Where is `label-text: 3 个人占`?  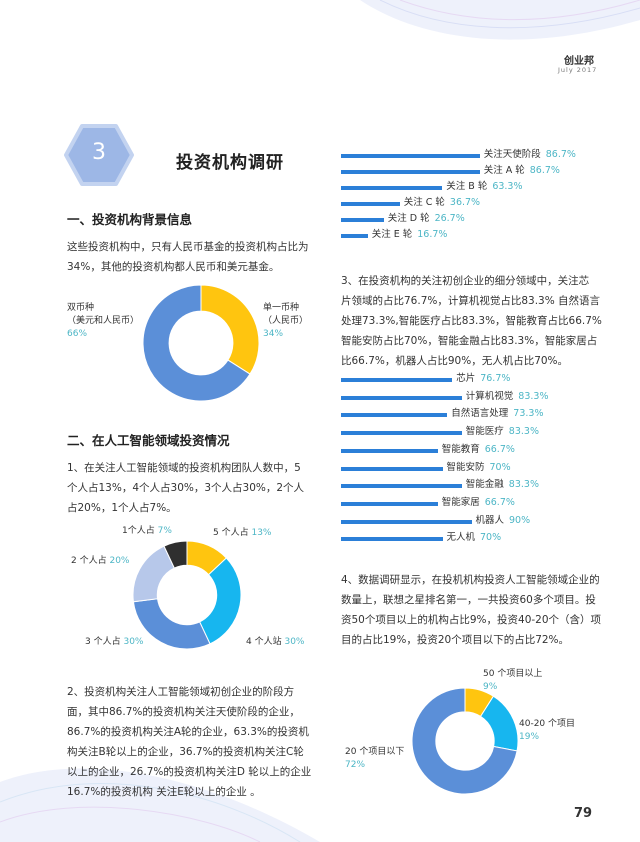
label-text: 3 个人占 is located at coordinates (103, 642).